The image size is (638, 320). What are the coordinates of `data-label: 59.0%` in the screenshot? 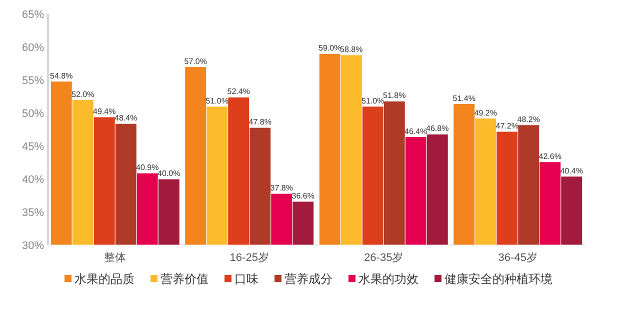 It's located at (330, 48).